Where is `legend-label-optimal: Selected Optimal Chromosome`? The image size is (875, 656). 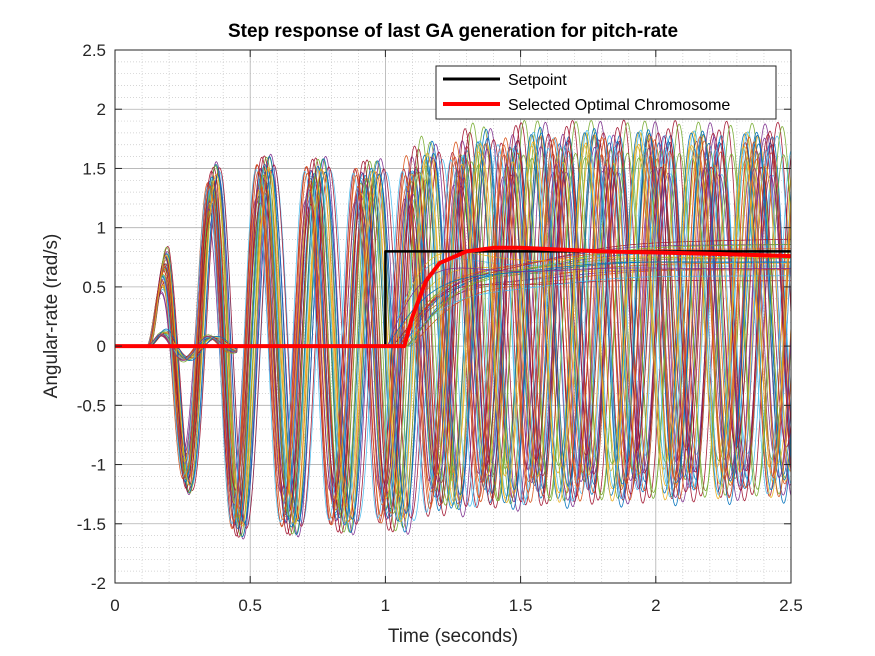 legend-label-optimal: Selected Optimal Chromosome is located at coordinates (619, 105).